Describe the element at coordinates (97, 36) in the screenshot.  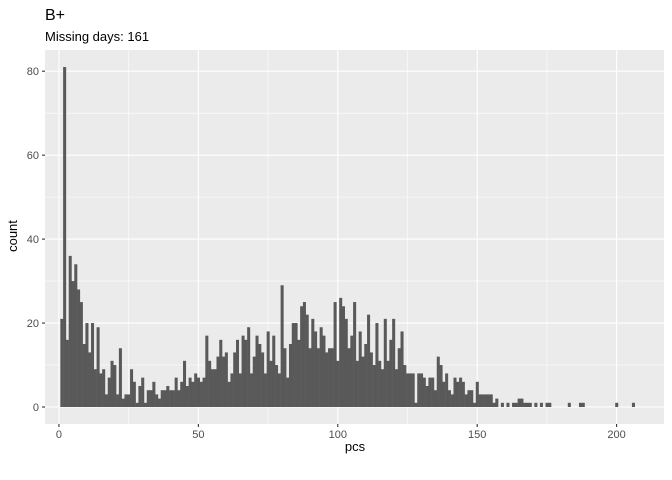
I see `chart-subtitle: Missing days: 161` at that location.